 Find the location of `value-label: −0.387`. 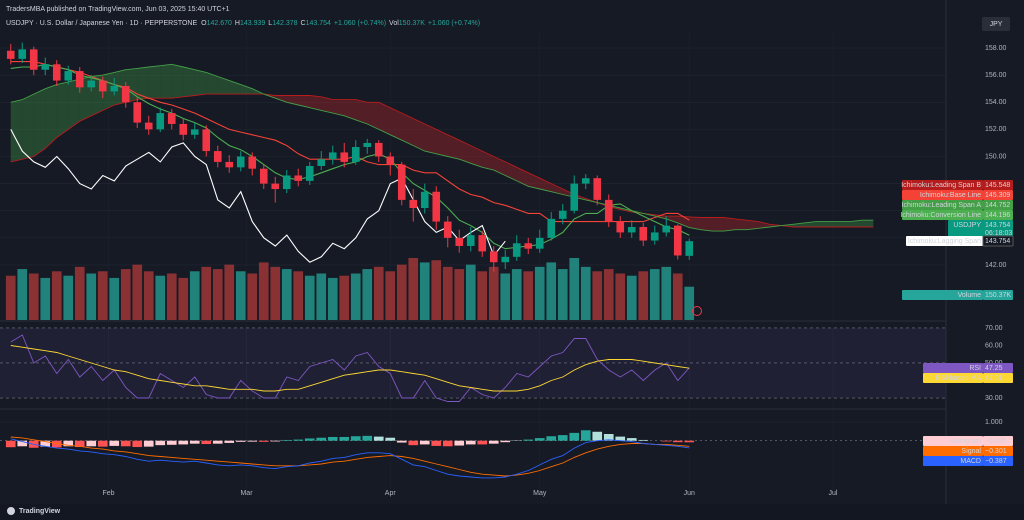

value-label: −0.387 is located at coordinates (996, 461).